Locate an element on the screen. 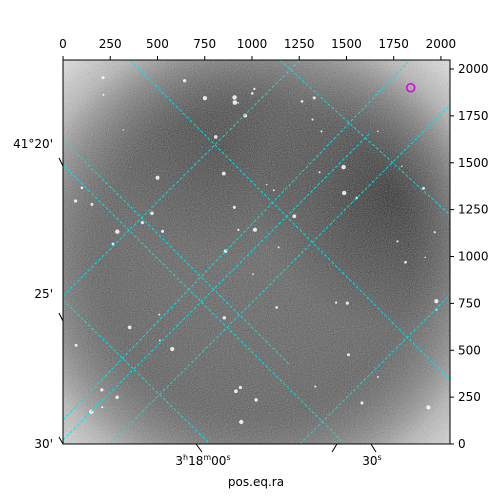 This screenshot has width=500, height=500. right-tick-label: 0 is located at coordinates (462, 444).